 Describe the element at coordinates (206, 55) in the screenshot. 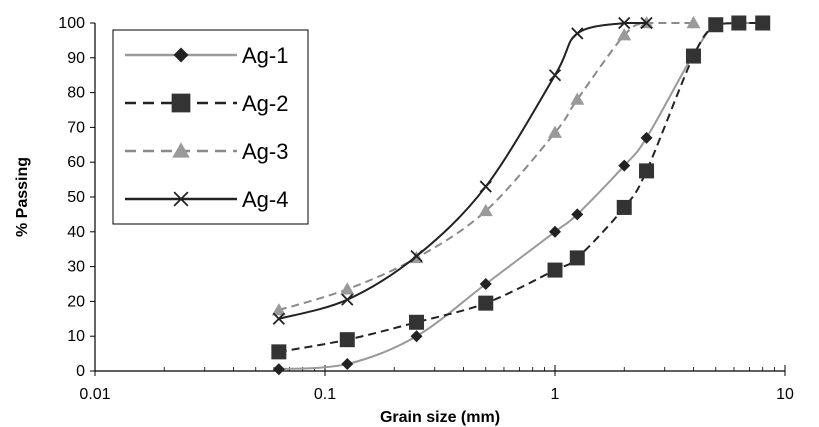

I see `legend-entry-ag-1: Ag-1` at that location.